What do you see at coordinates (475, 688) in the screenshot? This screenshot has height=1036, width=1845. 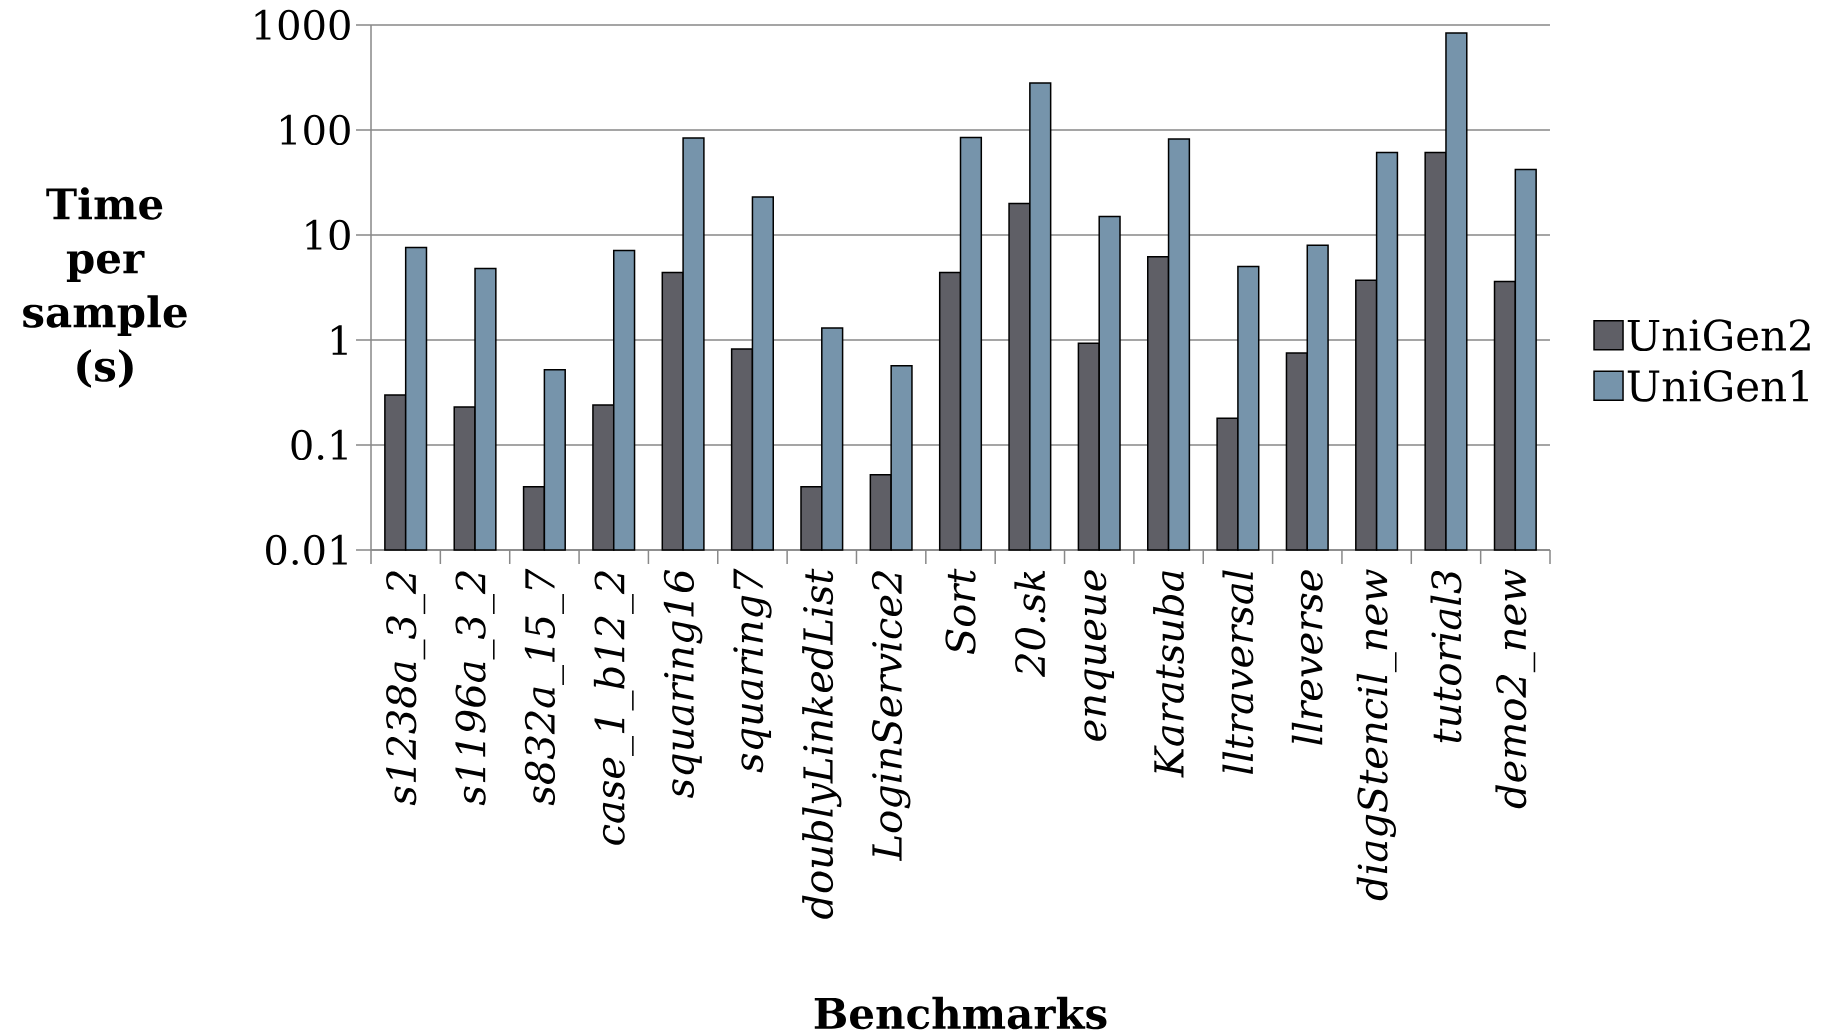 I see `x-tick-label: s1196a_3_2` at bounding box center [475, 688].